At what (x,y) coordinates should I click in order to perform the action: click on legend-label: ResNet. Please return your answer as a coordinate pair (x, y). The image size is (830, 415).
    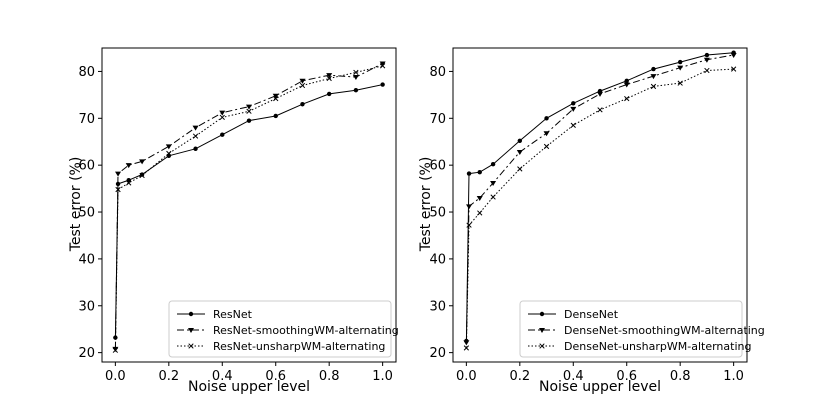
    Looking at the image, I should click on (233, 314).